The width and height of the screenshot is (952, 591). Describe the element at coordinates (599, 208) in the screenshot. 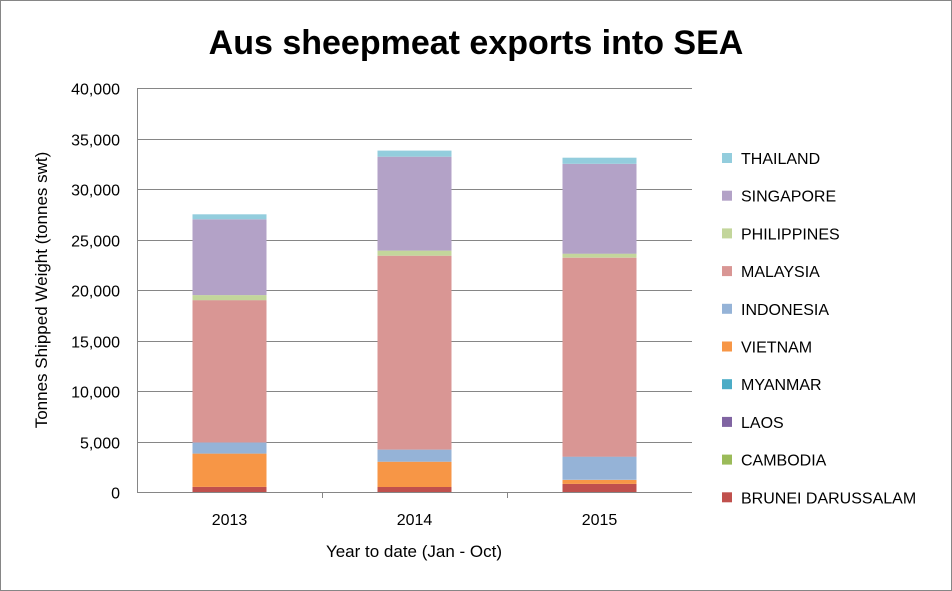

I see `bar-segment-singapore-2015` at that location.